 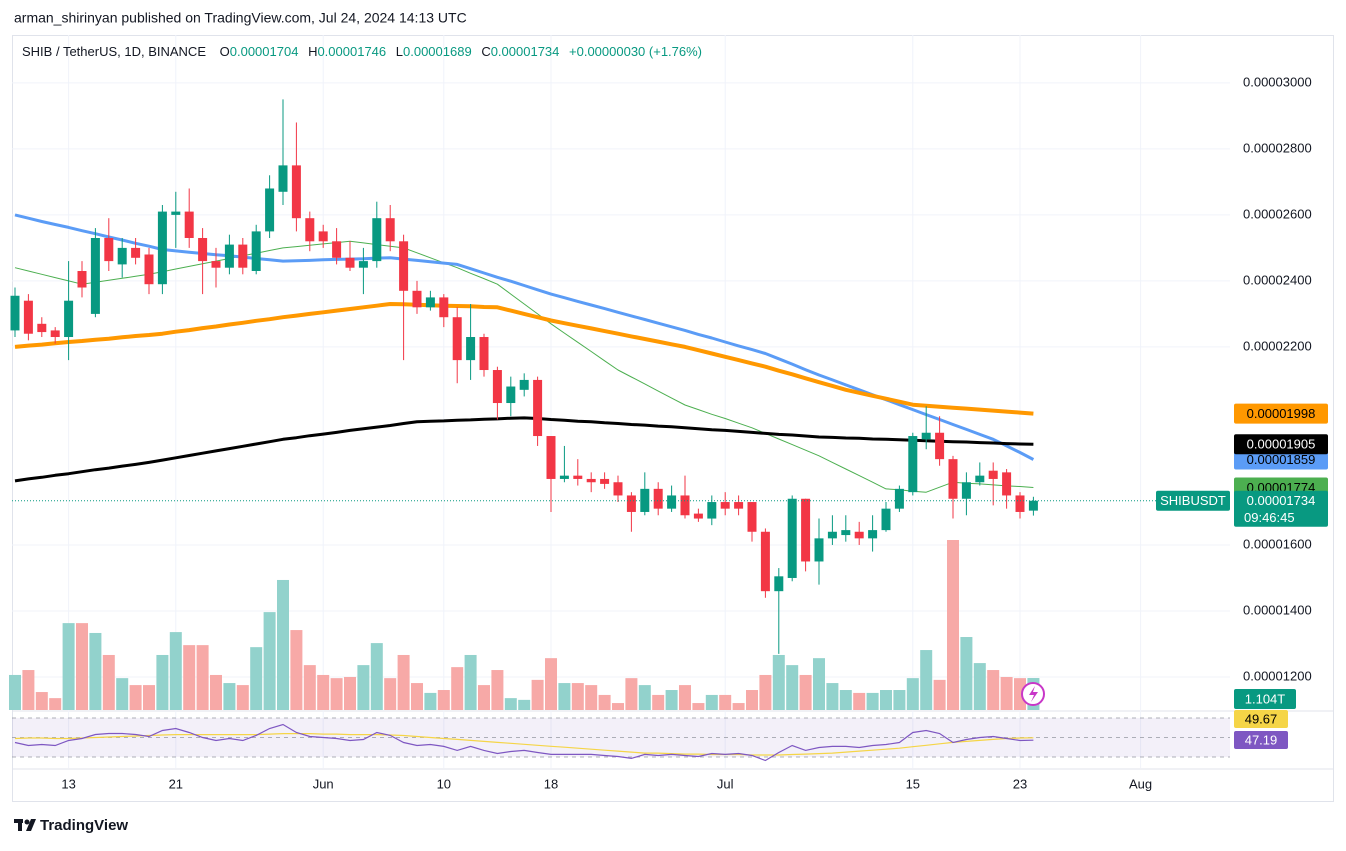 I want to click on rsi-label-box, so click(x=1261, y=740).